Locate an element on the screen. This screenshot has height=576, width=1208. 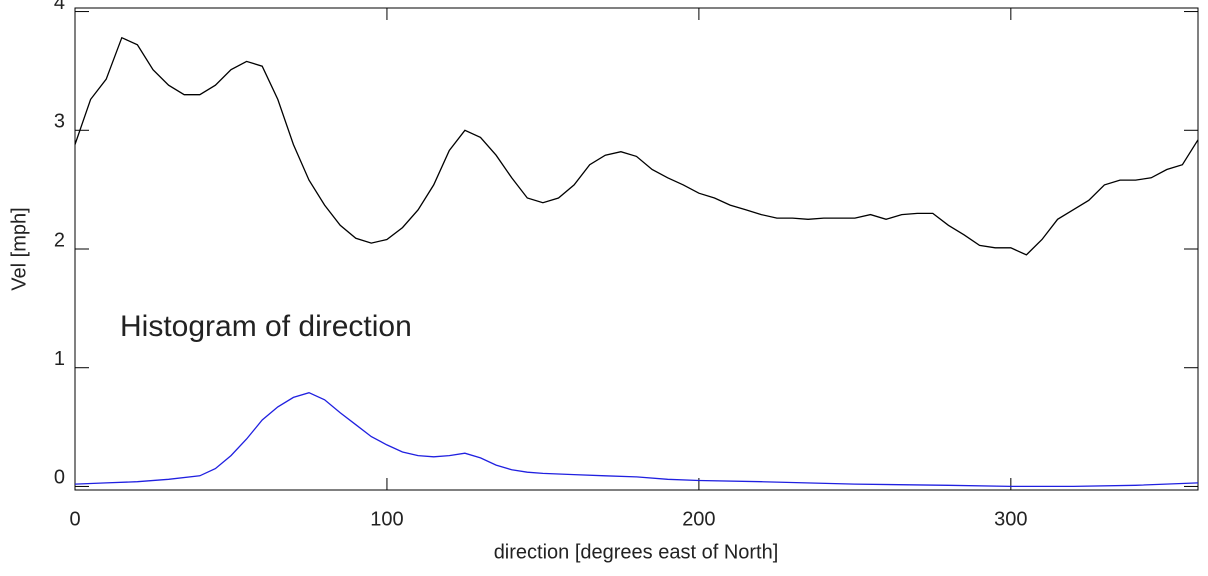
y-tick-label: 0 is located at coordinates (59, 478).